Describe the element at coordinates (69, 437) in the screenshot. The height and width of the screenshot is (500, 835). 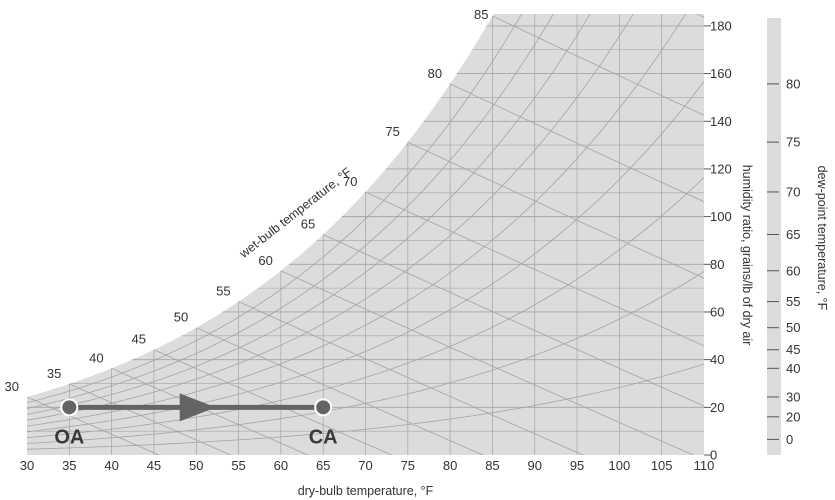
I see `oa-point-label: OA` at that location.